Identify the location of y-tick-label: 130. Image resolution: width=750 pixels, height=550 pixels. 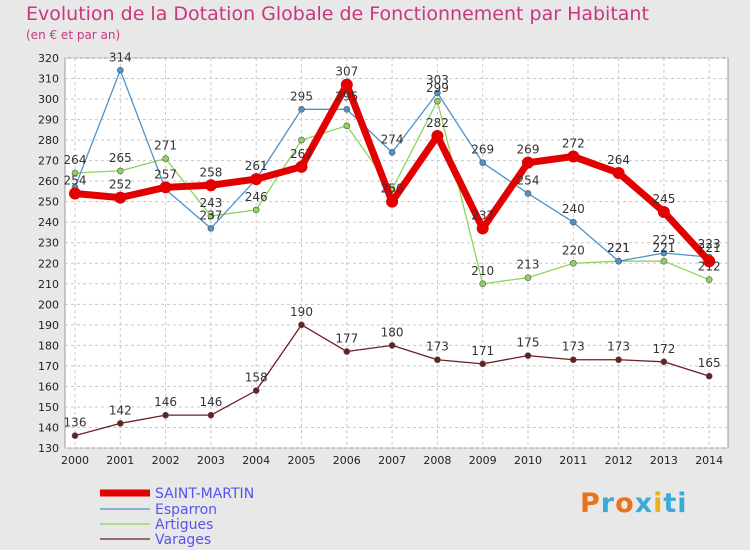
(48, 448).